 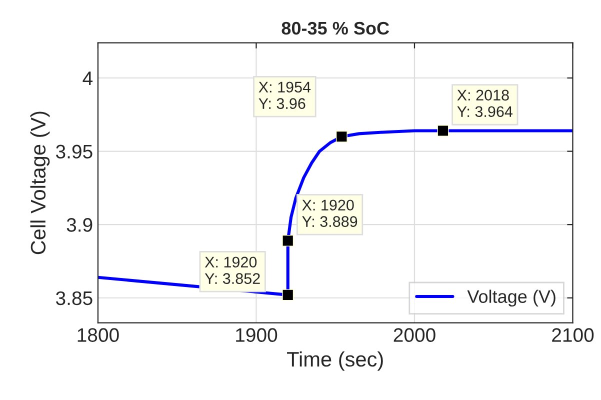 What do you see at coordinates (484, 104) in the screenshot?
I see `annotation: X: 2018 Y: 3.964` at bounding box center [484, 104].